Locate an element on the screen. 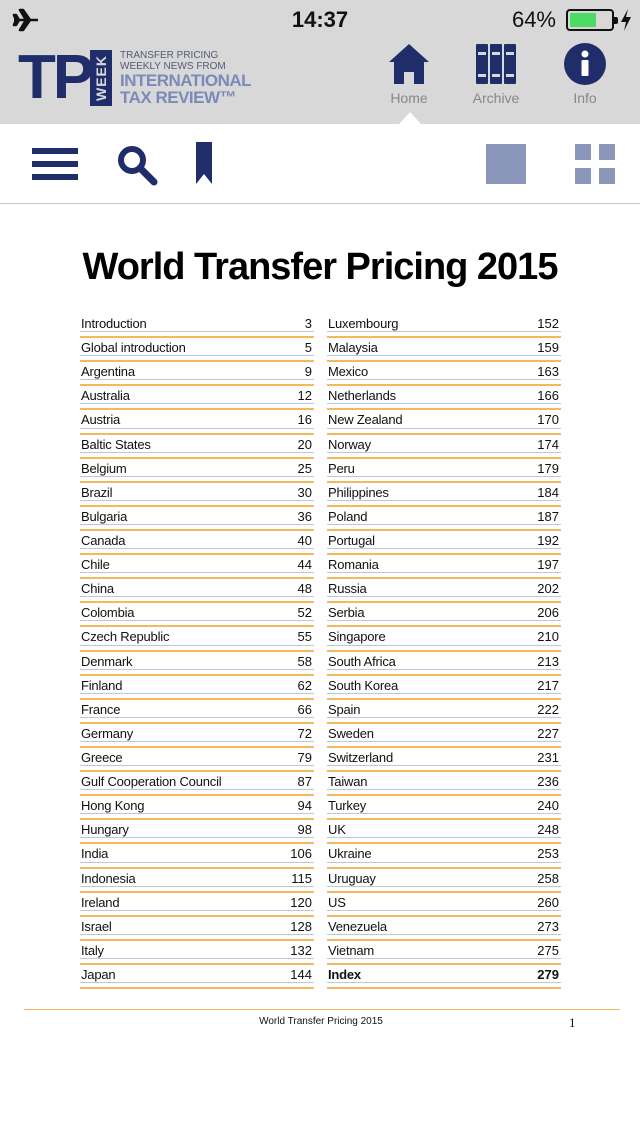  toc-entry: China 48 is located at coordinates (197, 591).